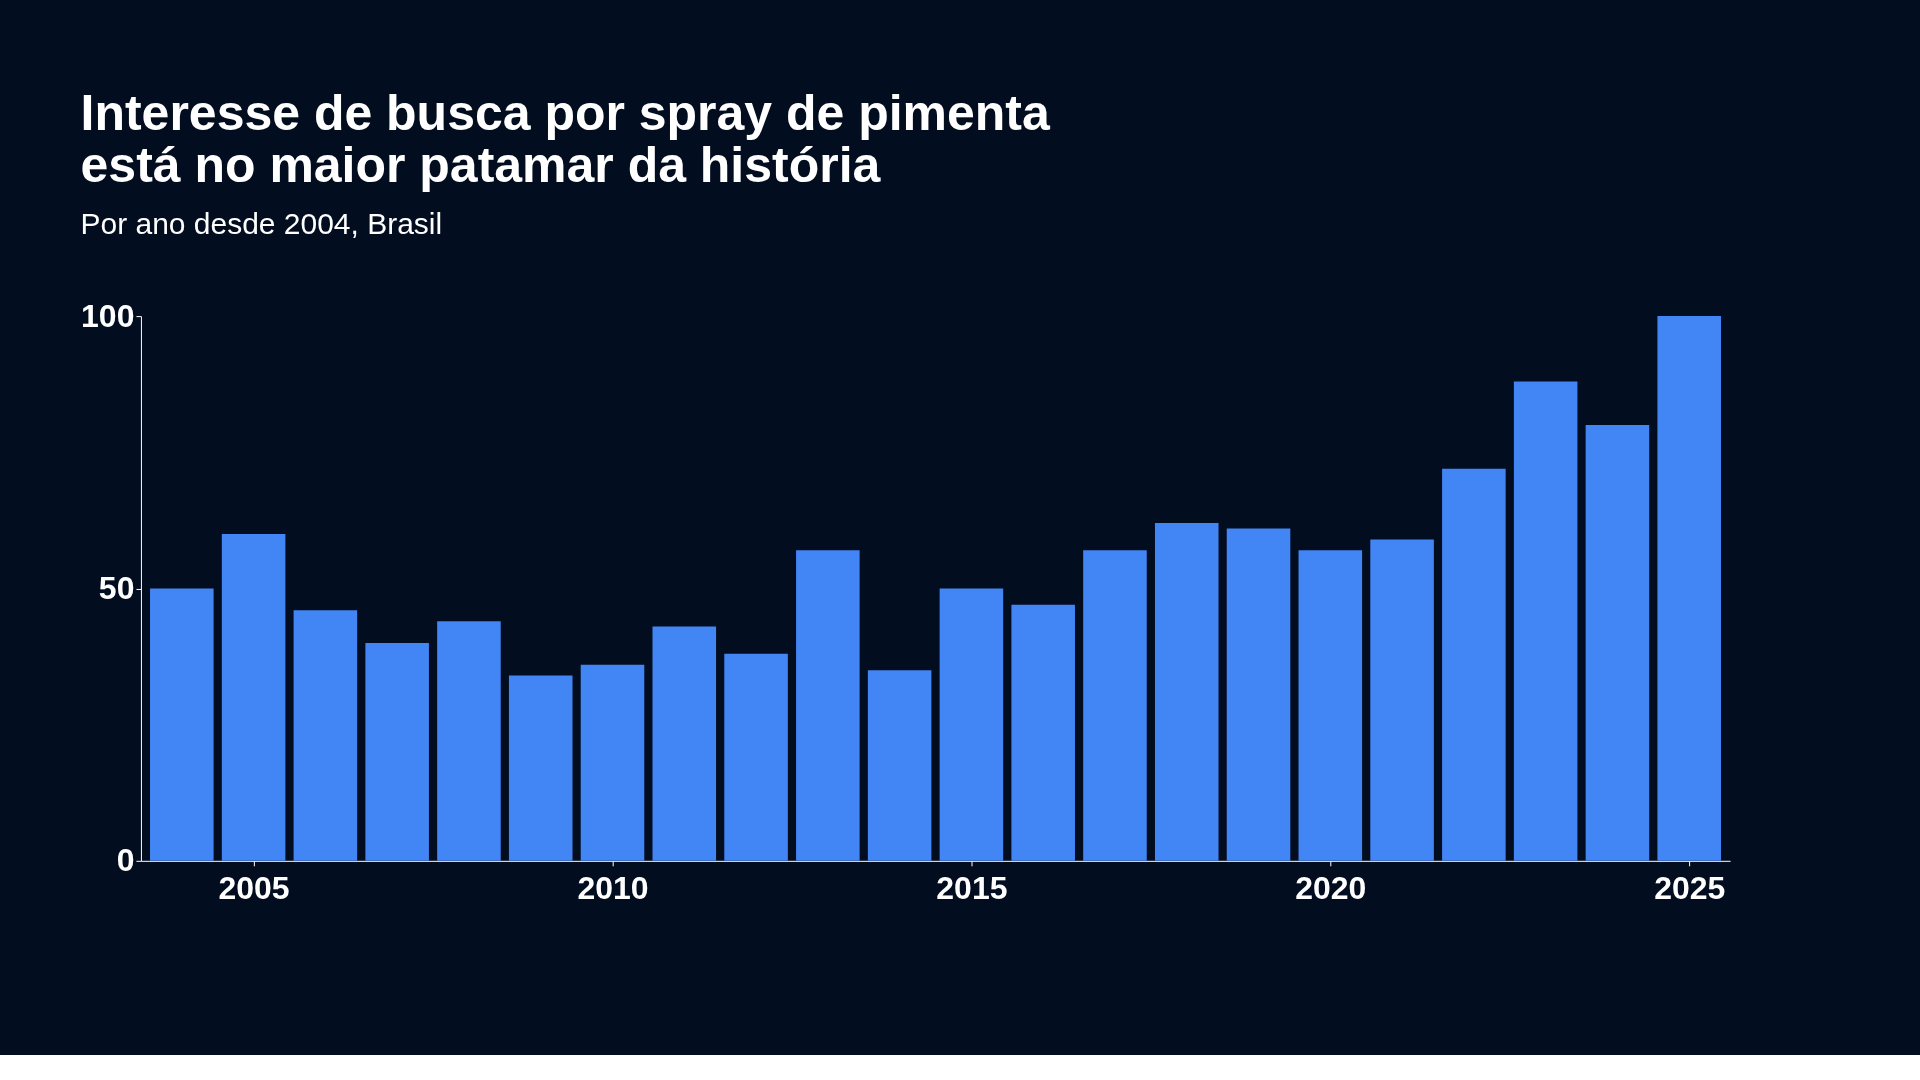 The image size is (1920, 1080). I want to click on chart-subtitle: Por ano desde 2004, Brasil, so click(261, 224).